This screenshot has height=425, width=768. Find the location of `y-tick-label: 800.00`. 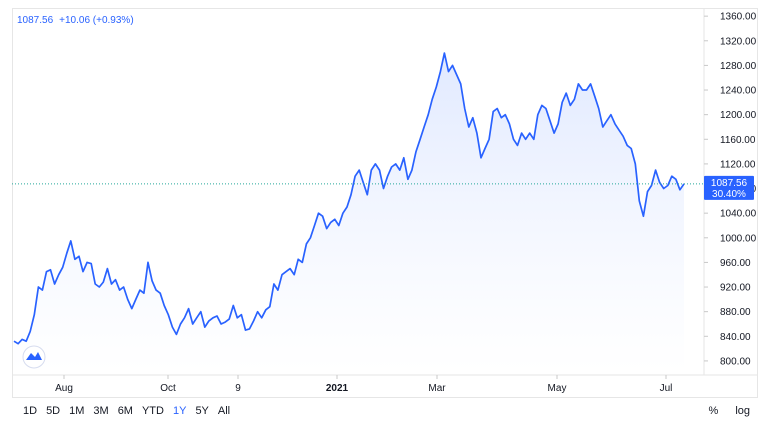

y-tick-label: 800.00 is located at coordinates (735, 361).